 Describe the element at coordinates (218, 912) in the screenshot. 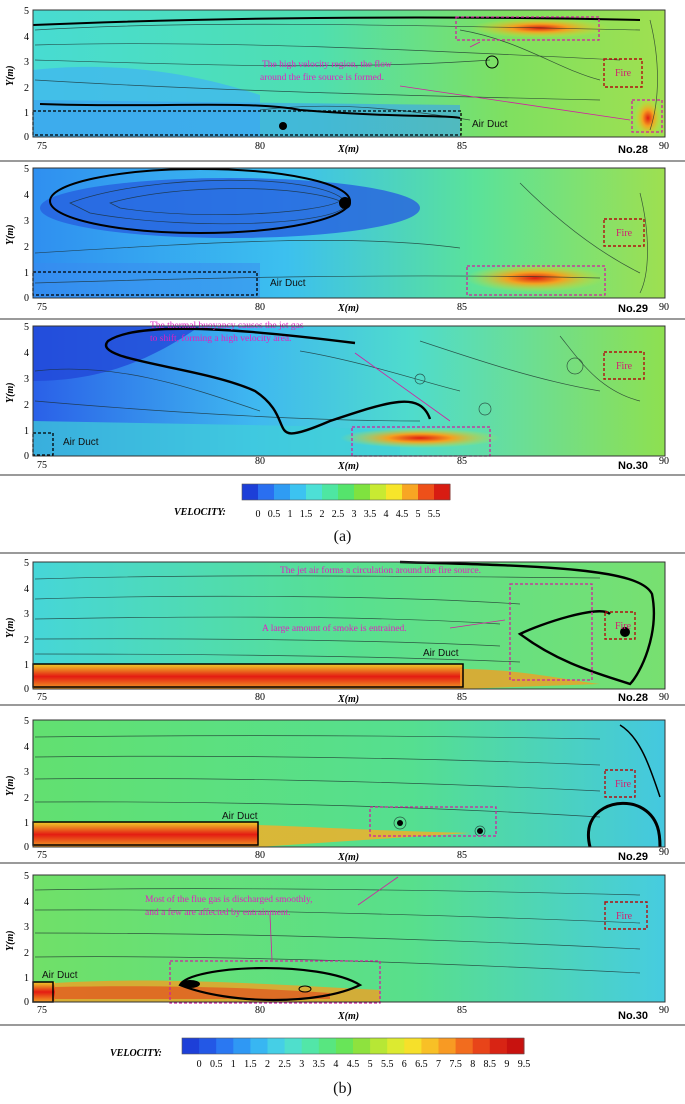

I see `annotation-line-2: and a few are affected by entrainment.` at that location.